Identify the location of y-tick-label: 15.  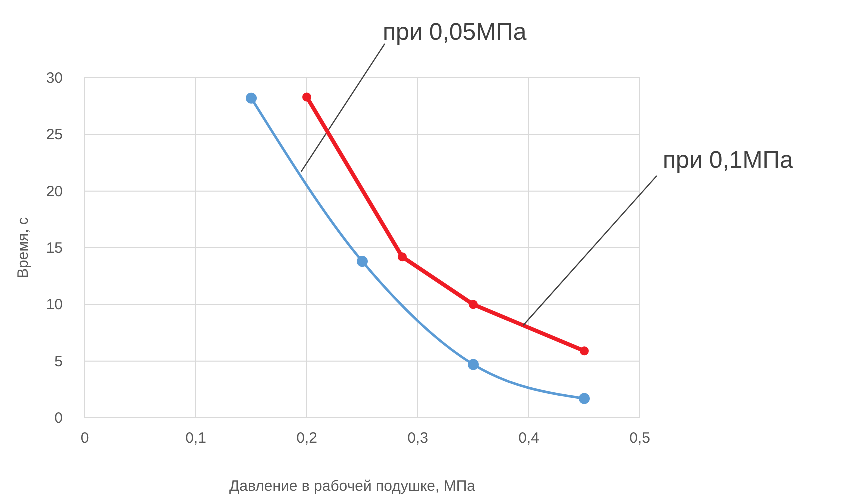
(54, 248).